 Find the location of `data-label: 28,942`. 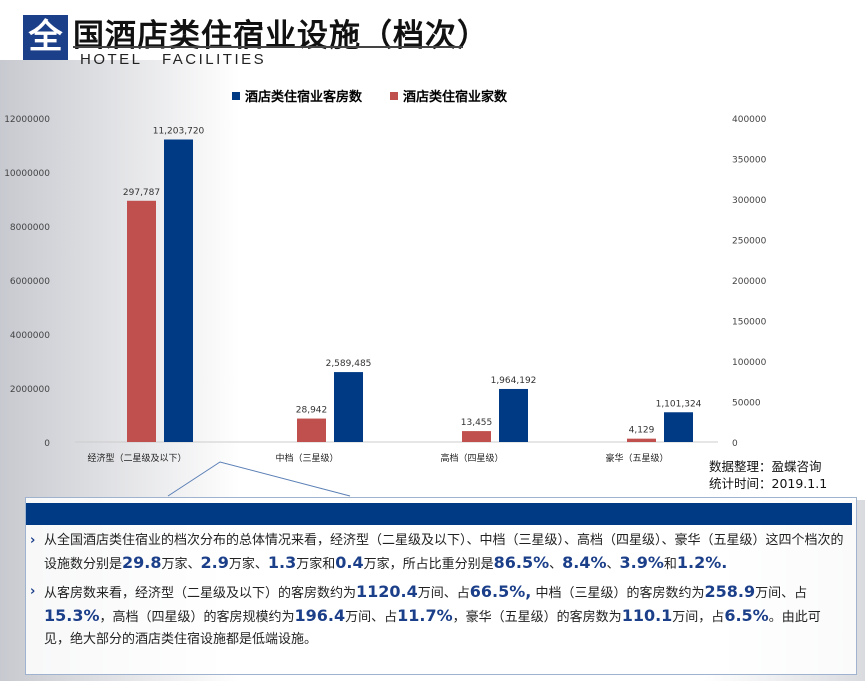

data-label: 28,942 is located at coordinates (312, 411).